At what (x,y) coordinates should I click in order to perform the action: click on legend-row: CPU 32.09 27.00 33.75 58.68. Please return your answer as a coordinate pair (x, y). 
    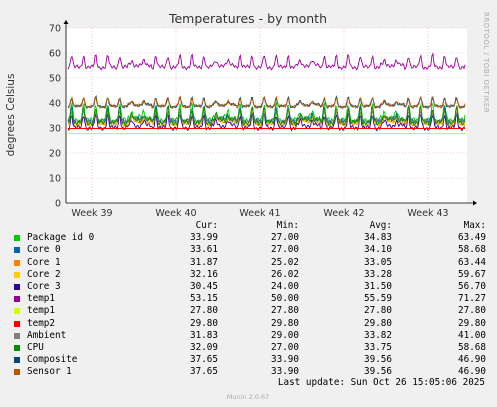
    Looking at the image, I should click on (250, 348).